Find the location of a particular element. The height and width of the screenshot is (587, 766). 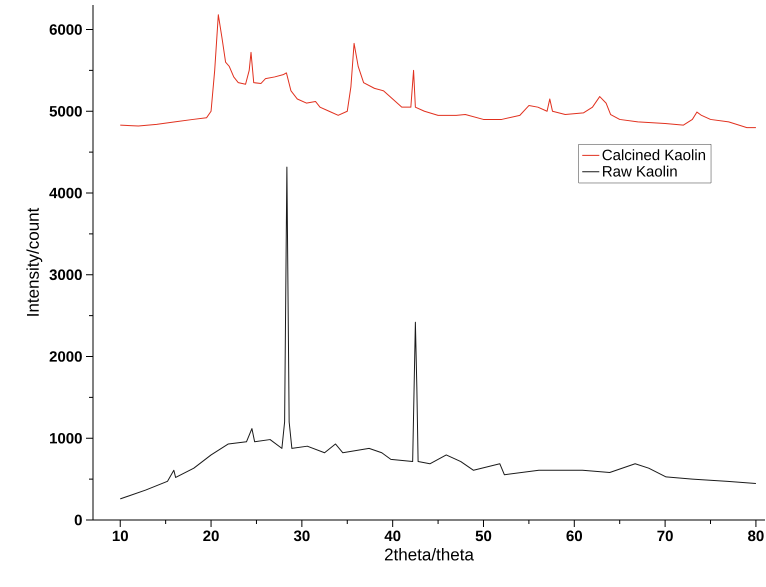

x-tick-label: 20 is located at coordinates (211, 536).